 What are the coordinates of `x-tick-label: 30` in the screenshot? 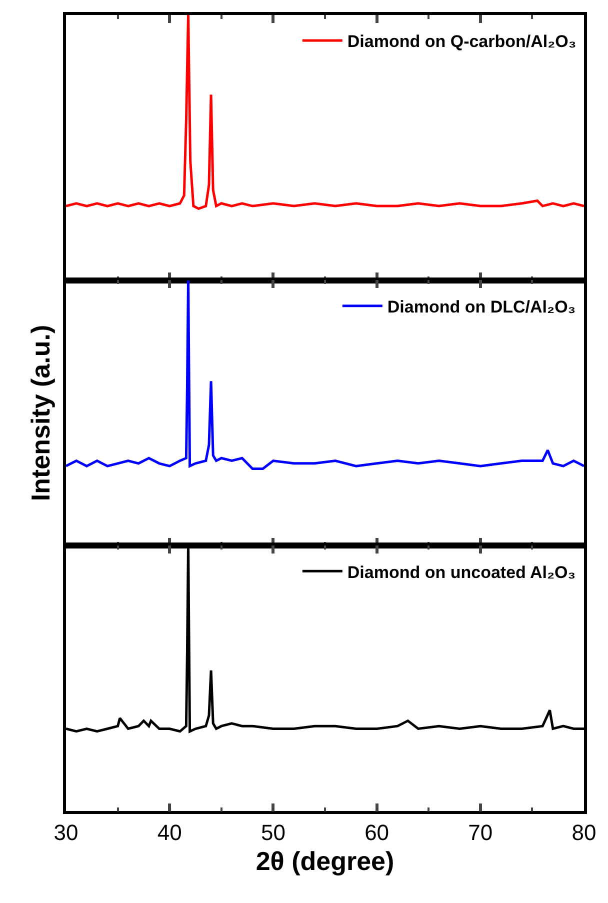 It's located at (66, 833).